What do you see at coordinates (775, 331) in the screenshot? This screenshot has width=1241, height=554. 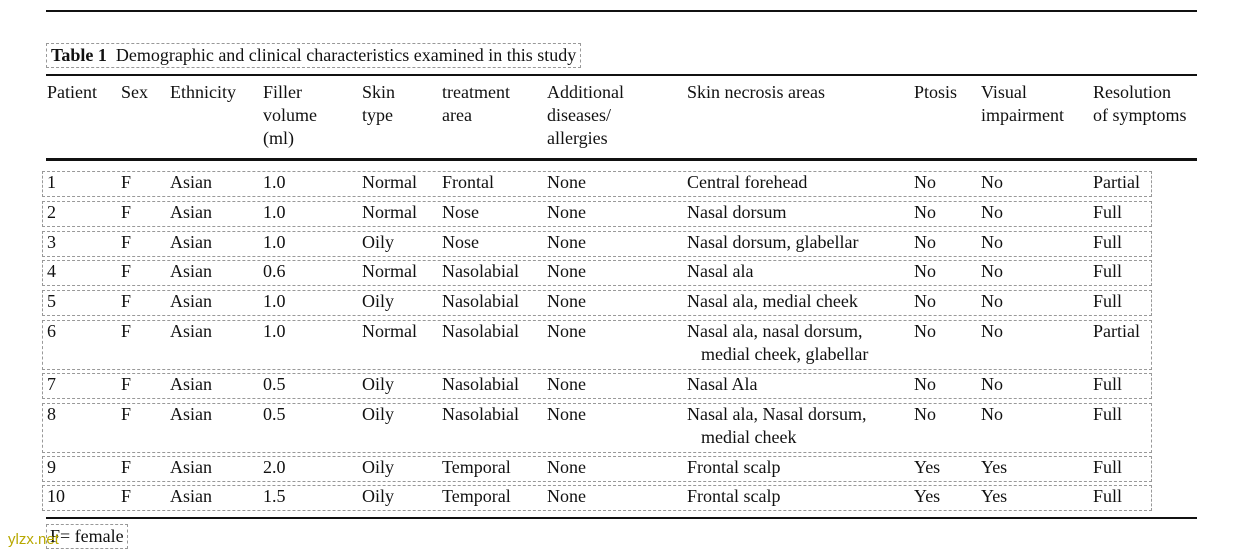 I see `cell: Nasal ala, nasal dorsum,` at bounding box center [775, 331].